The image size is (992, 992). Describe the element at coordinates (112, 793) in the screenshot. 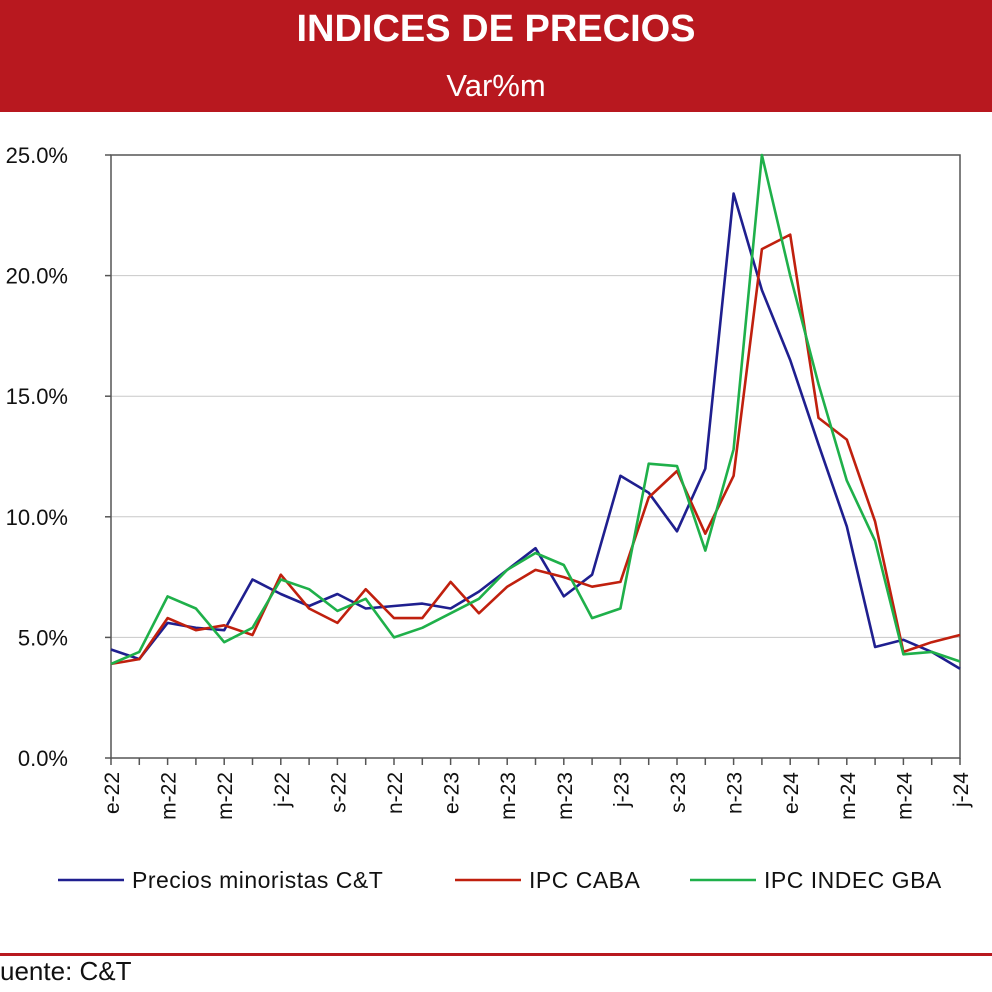

I see `x-tick-label: e-22` at that location.